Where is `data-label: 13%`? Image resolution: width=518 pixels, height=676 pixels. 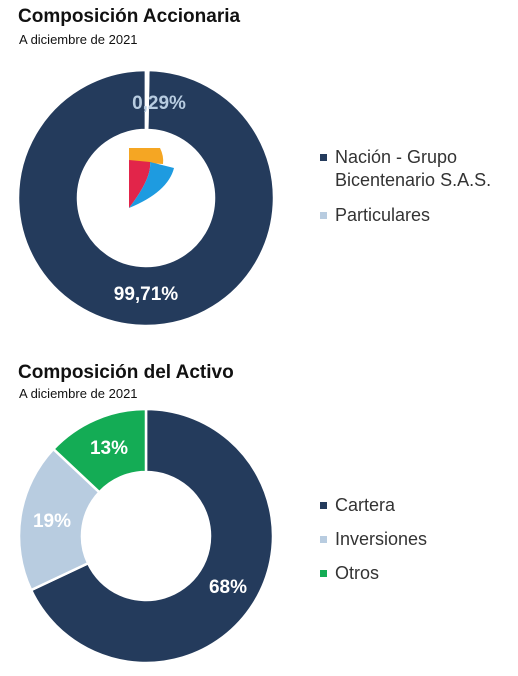 data-label: 13% is located at coordinates (109, 448).